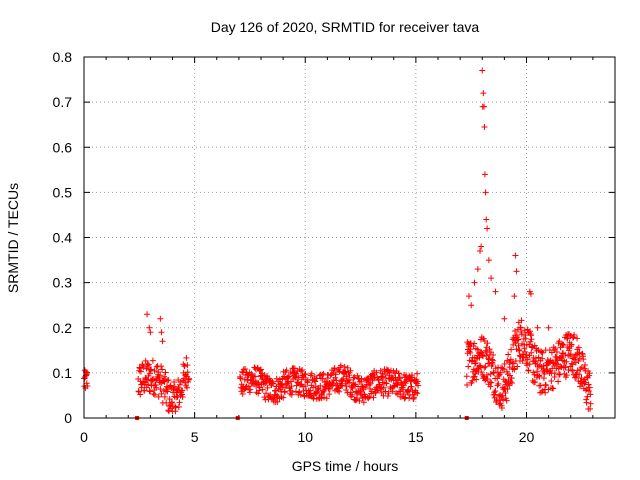  Describe the element at coordinates (305, 437) in the screenshot. I see `x-tick-label: 10` at that location.